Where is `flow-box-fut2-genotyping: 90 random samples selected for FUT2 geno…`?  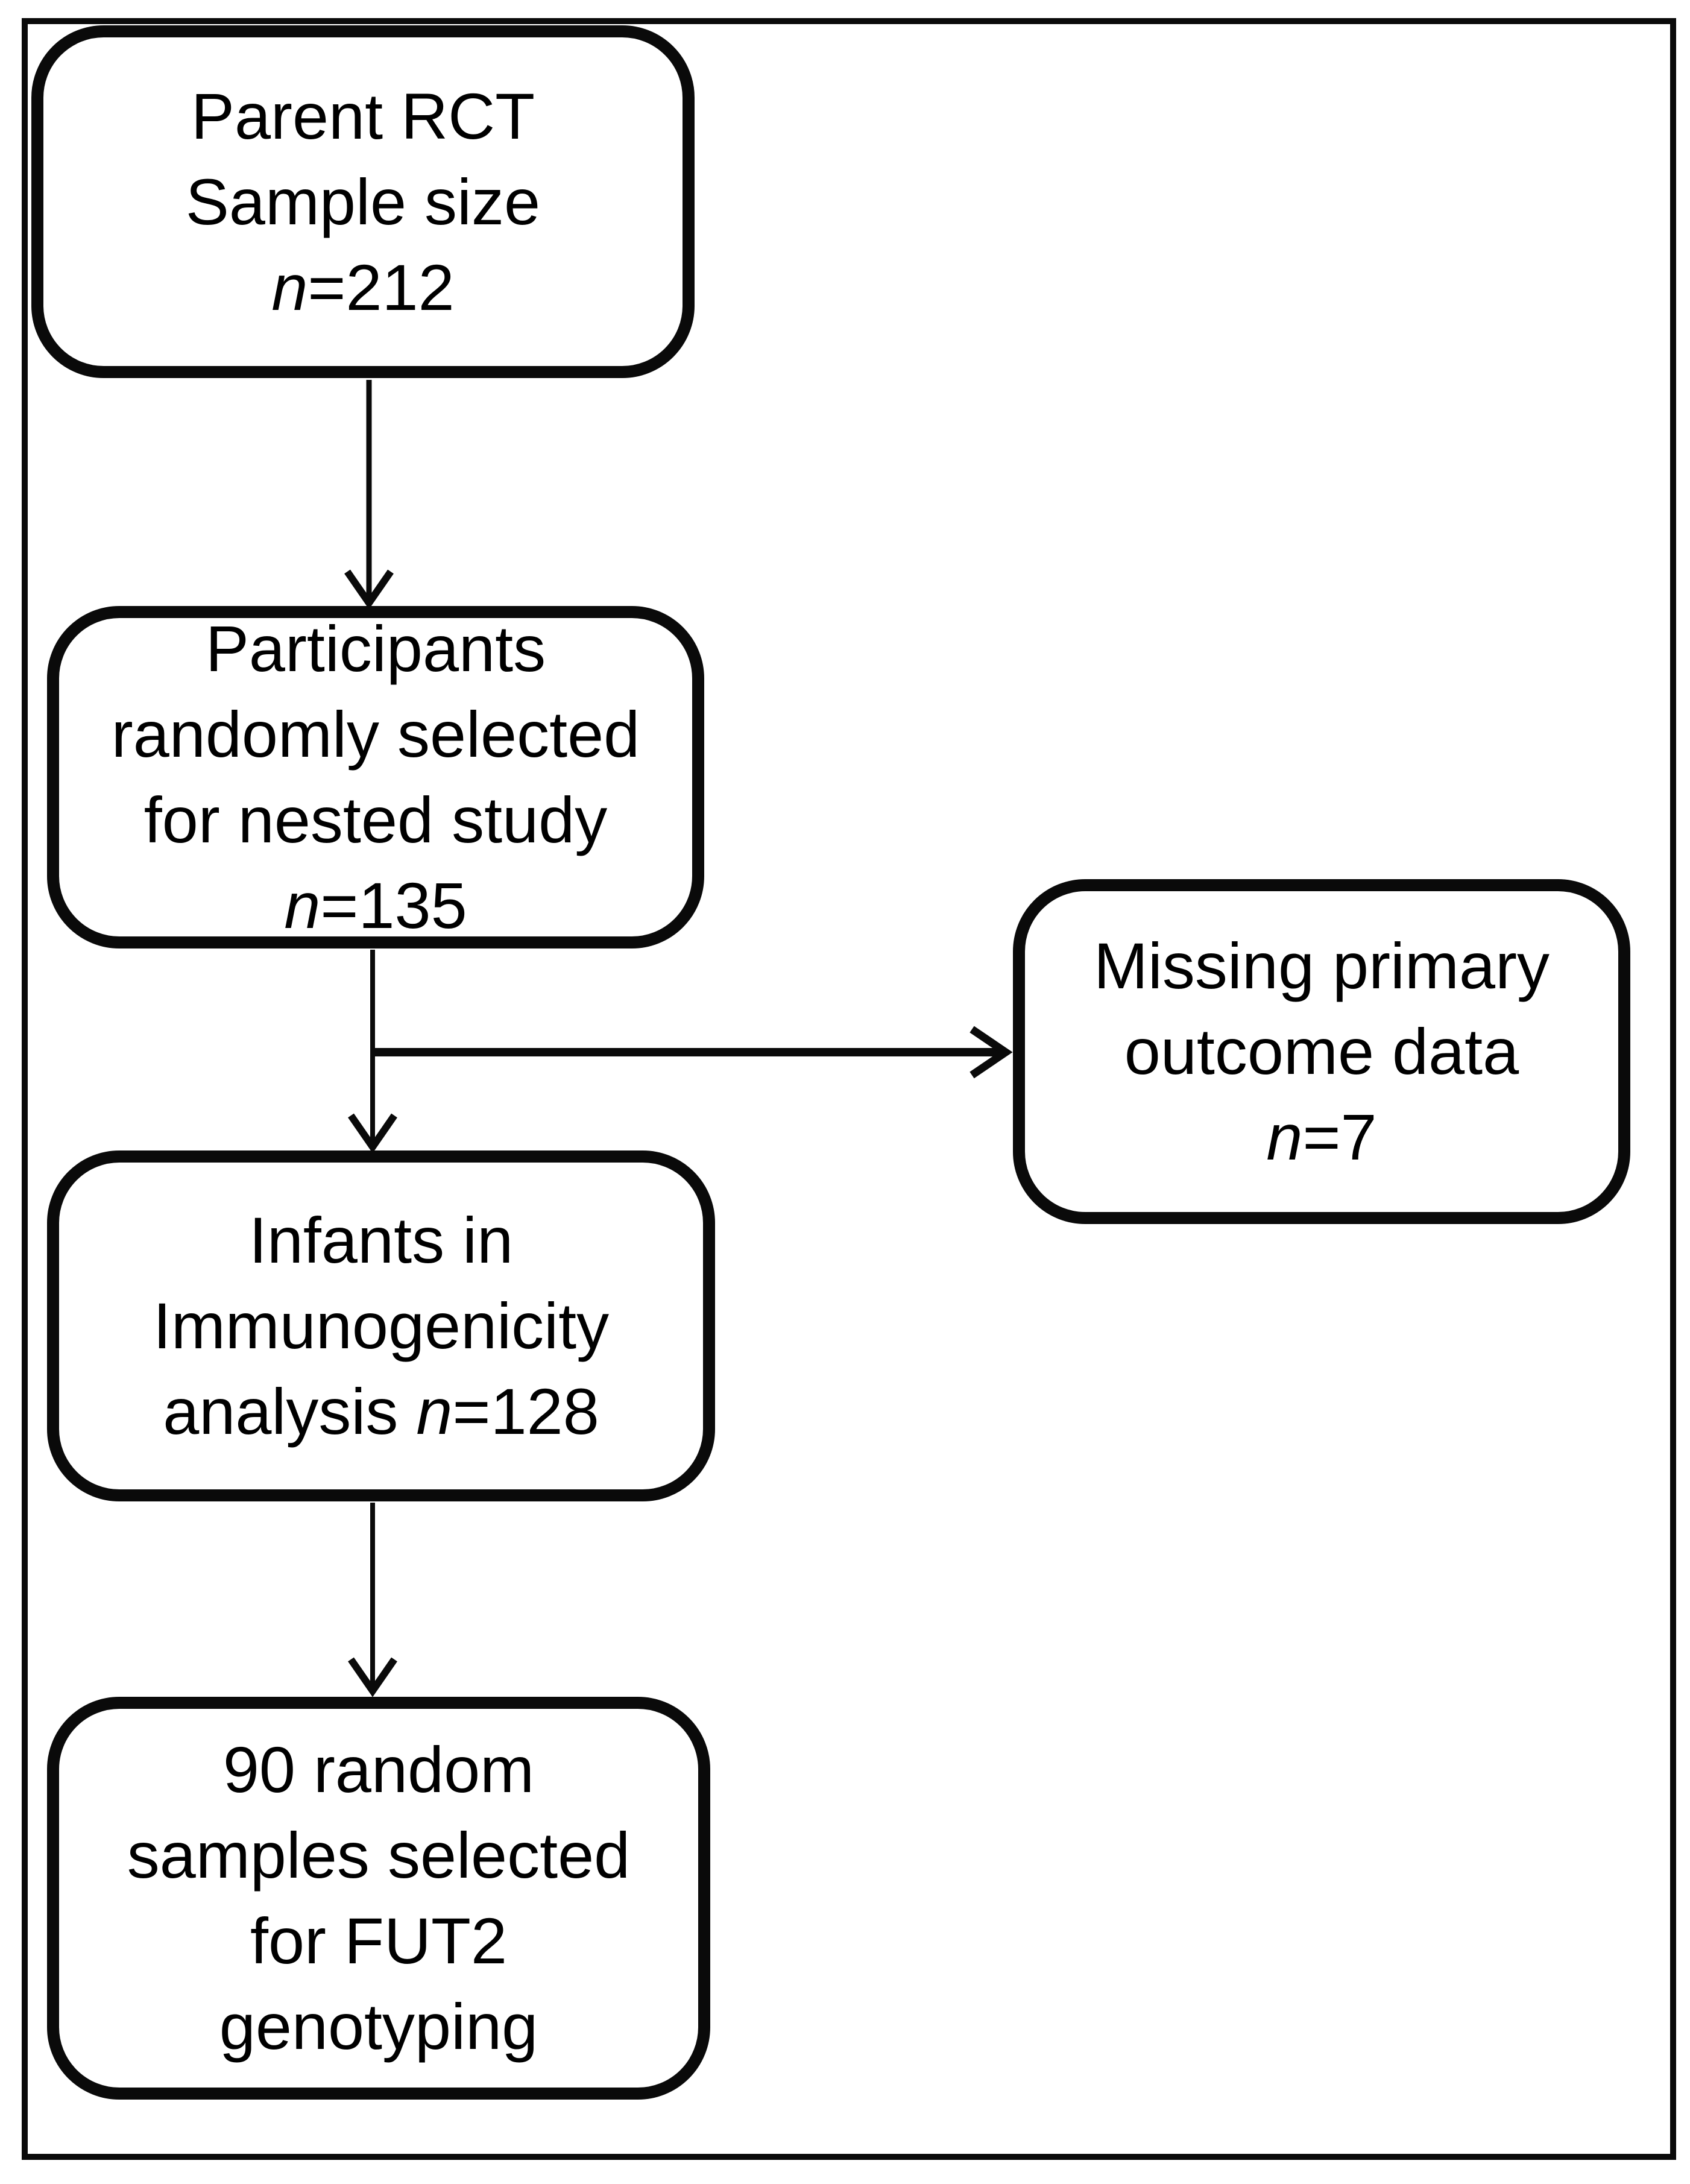
flow-box-fut2-genotyping: 90 random samples selected for FUT2 geno… is located at coordinates (378, 1899).